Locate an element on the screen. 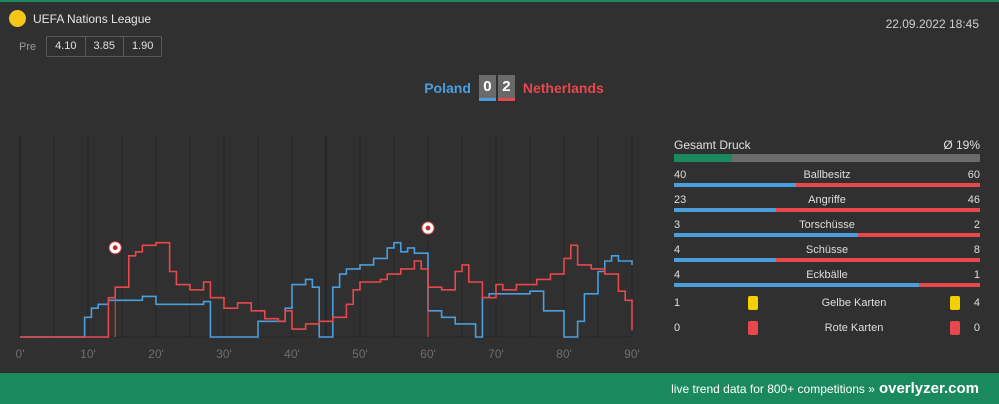  stat-values: 3 Torschüsse 2 is located at coordinates (827, 225).